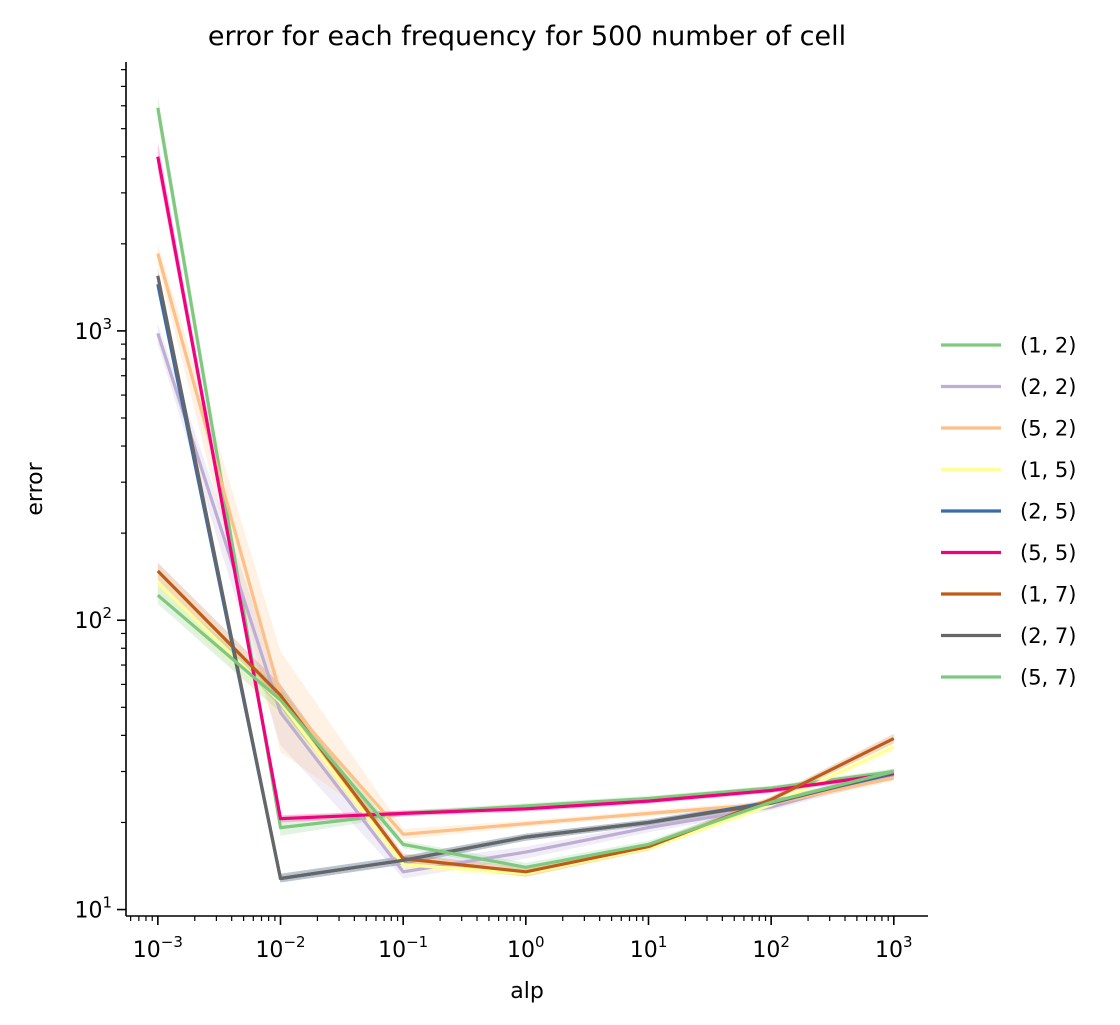 The image size is (1120, 1025). I want to click on y-tick-label: 10¹, so click(93, 909).